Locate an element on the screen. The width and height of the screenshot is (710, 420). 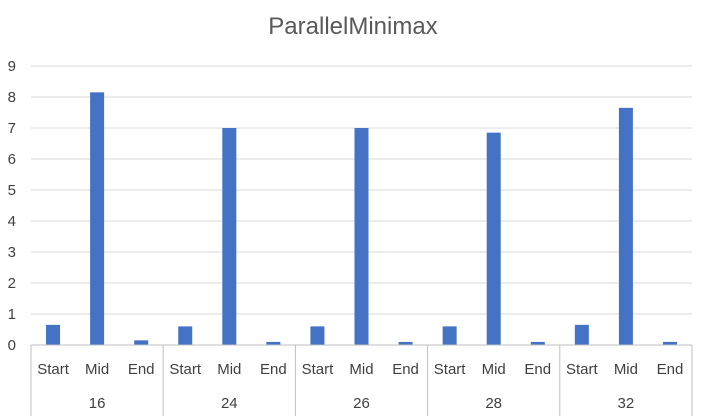
x-group-label: 28 is located at coordinates (493, 403).